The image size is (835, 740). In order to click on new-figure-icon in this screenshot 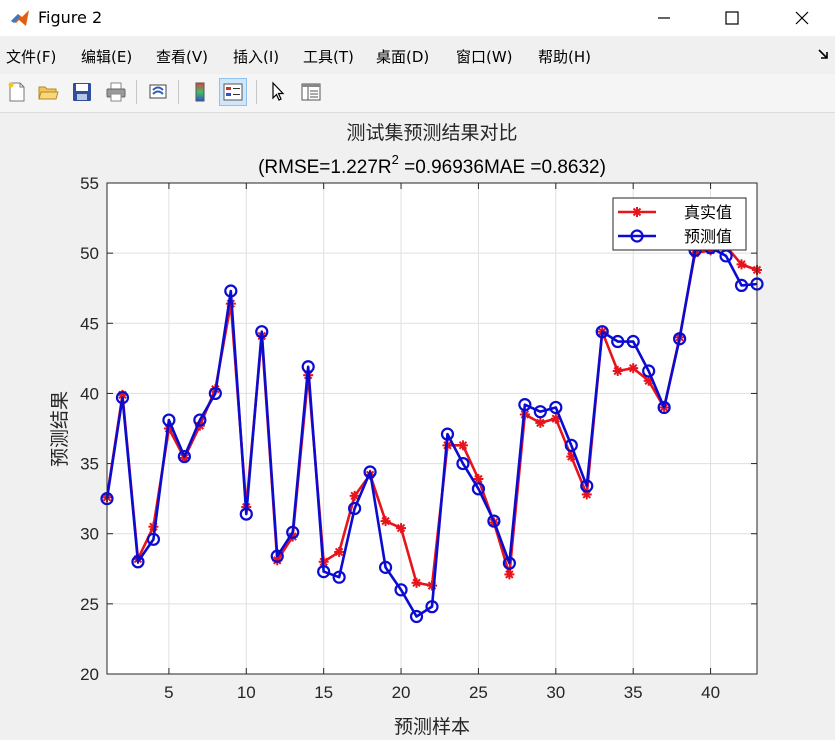, I will do `click(16, 92)`.